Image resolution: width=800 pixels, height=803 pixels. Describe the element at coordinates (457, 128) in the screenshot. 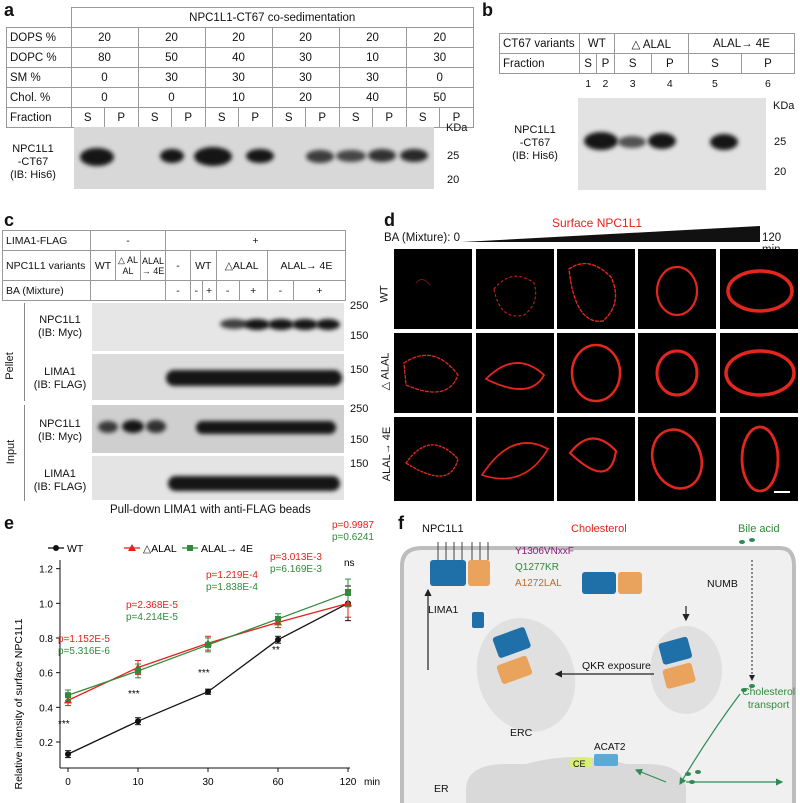

I see `panel-a-kda: KDa` at that location.